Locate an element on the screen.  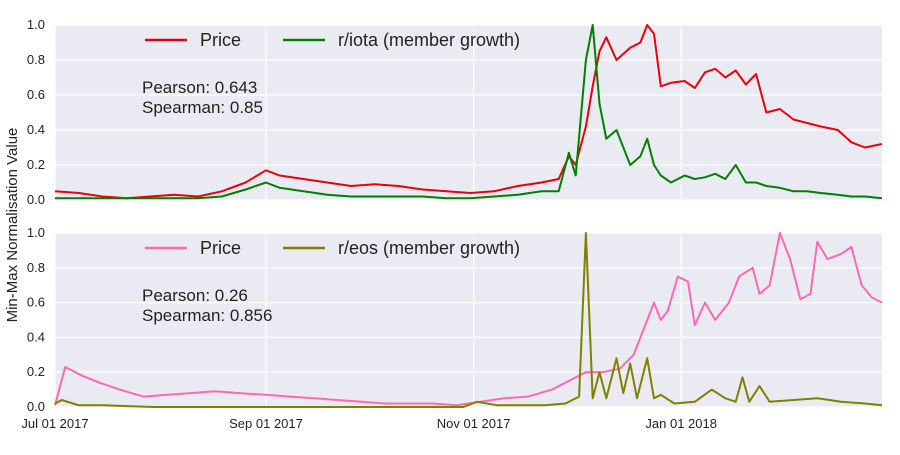
spearman-annotation: Spearman: 0.856 is located at coordinates (207, 315).